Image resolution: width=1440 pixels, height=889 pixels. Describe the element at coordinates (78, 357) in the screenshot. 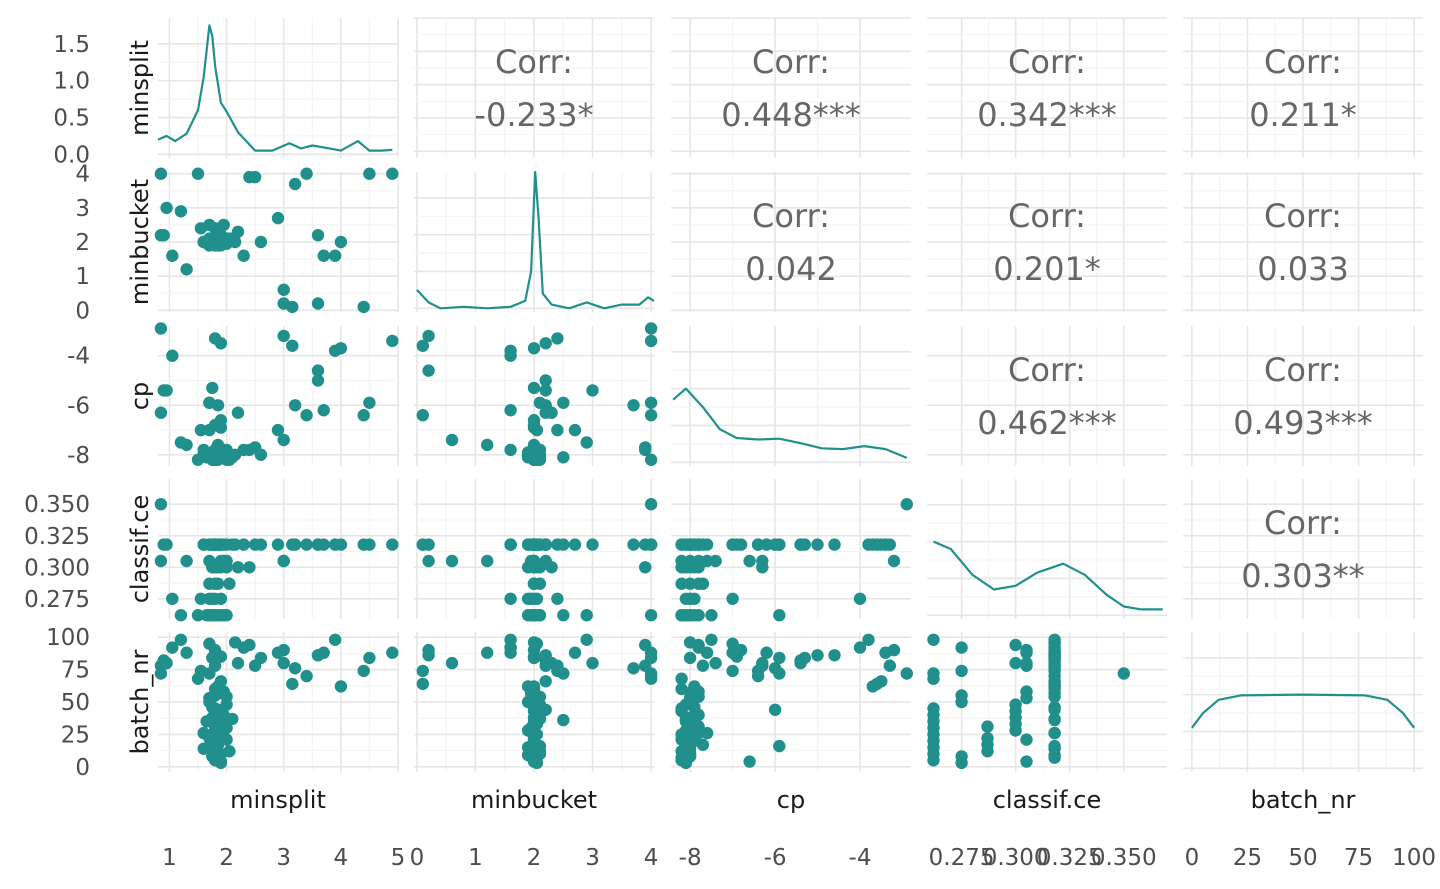

I see `y-tick-label: -4` at that location.